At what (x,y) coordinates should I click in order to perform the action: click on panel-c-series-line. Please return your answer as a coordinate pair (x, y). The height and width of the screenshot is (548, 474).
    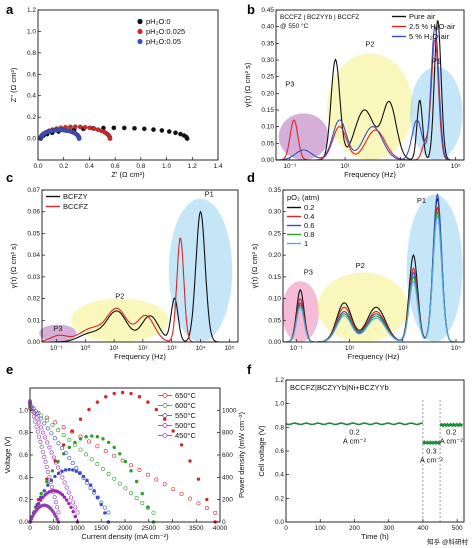
    Looking at the image, I should click on (140, 276).